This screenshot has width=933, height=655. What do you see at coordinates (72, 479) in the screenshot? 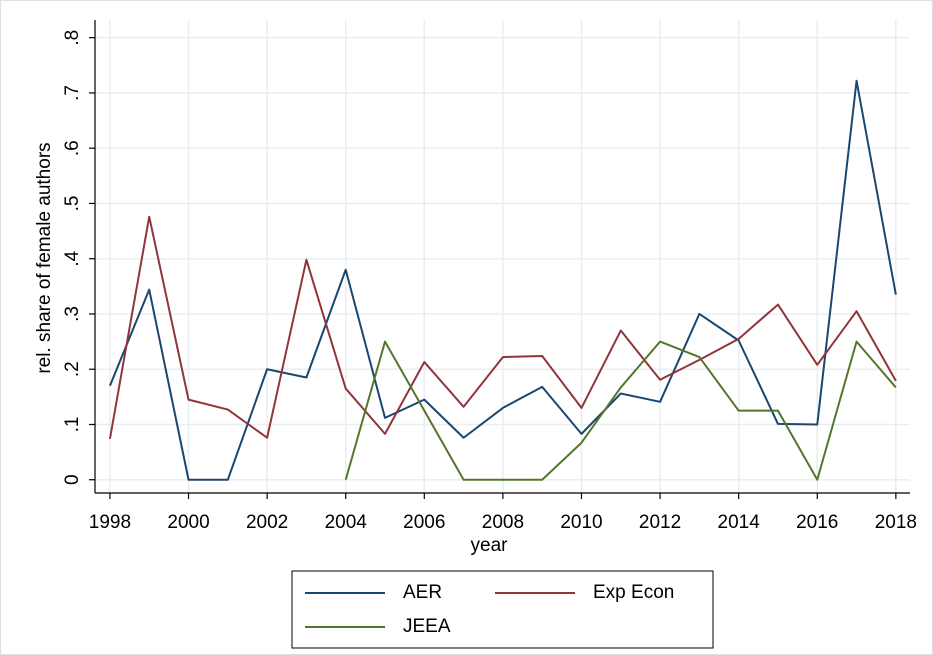
I see `y-tick-label: 0` at bounding box center [72, 479].